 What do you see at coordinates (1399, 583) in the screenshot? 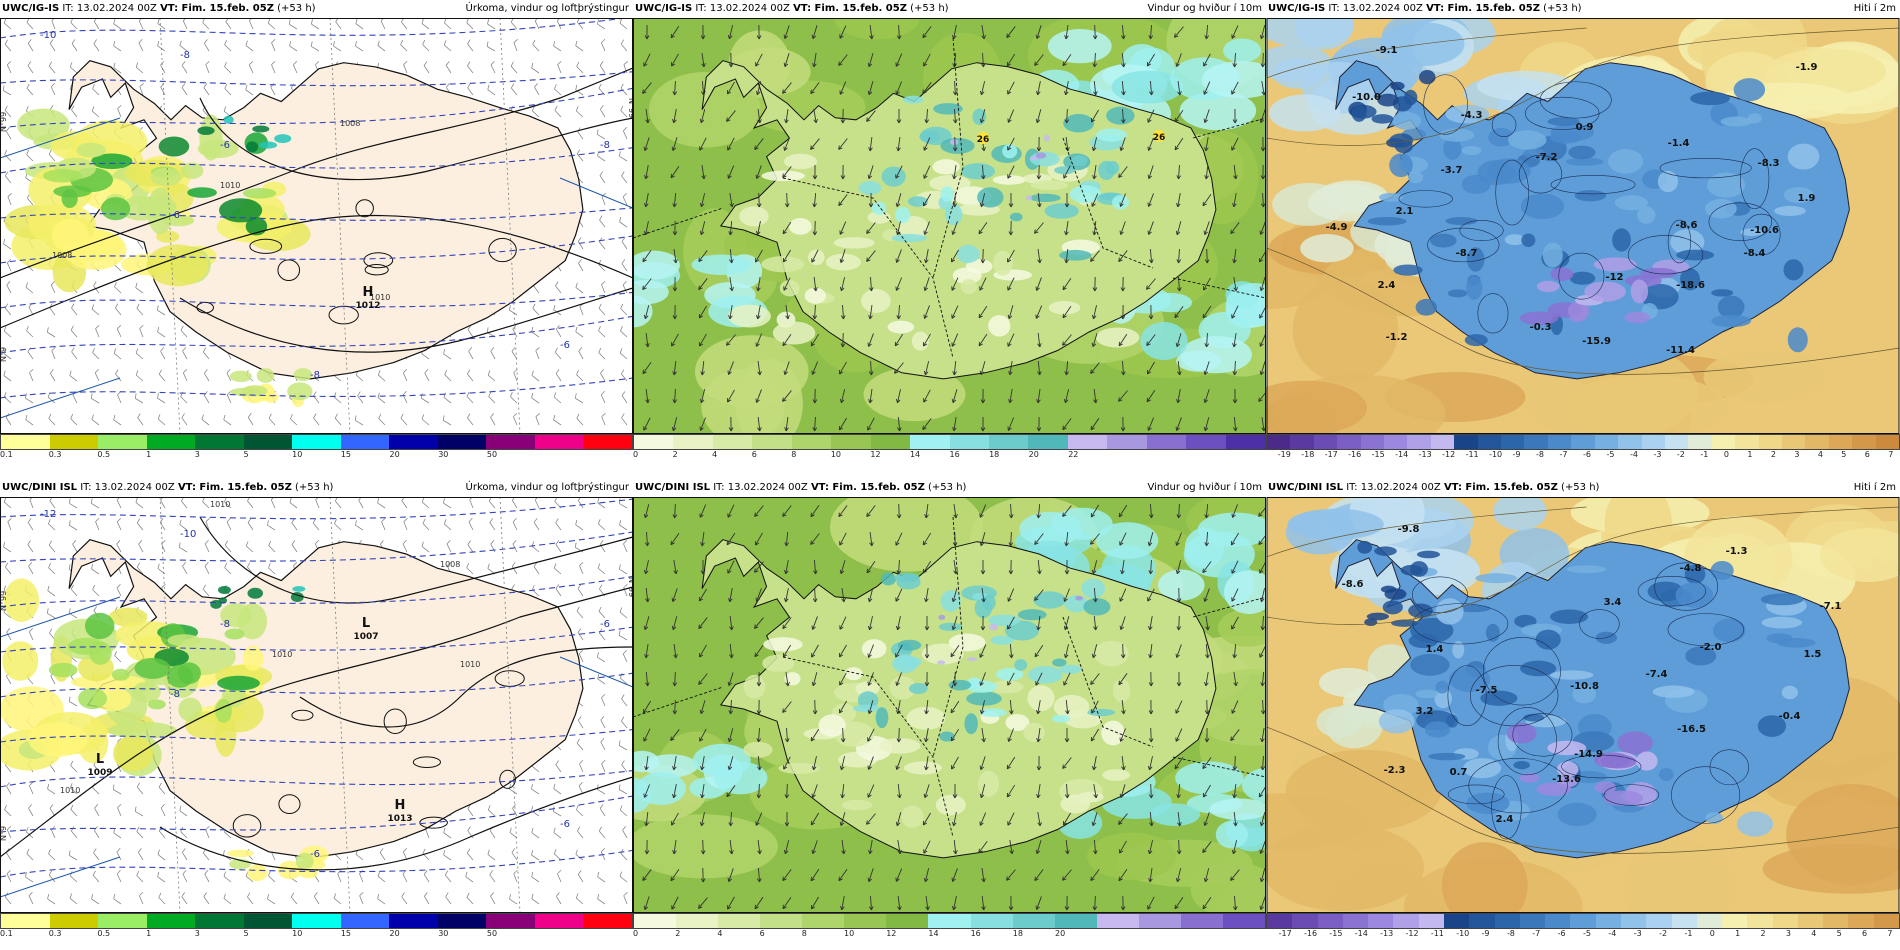
I see `temp-westfjords` at bounding box center [1399, 583].